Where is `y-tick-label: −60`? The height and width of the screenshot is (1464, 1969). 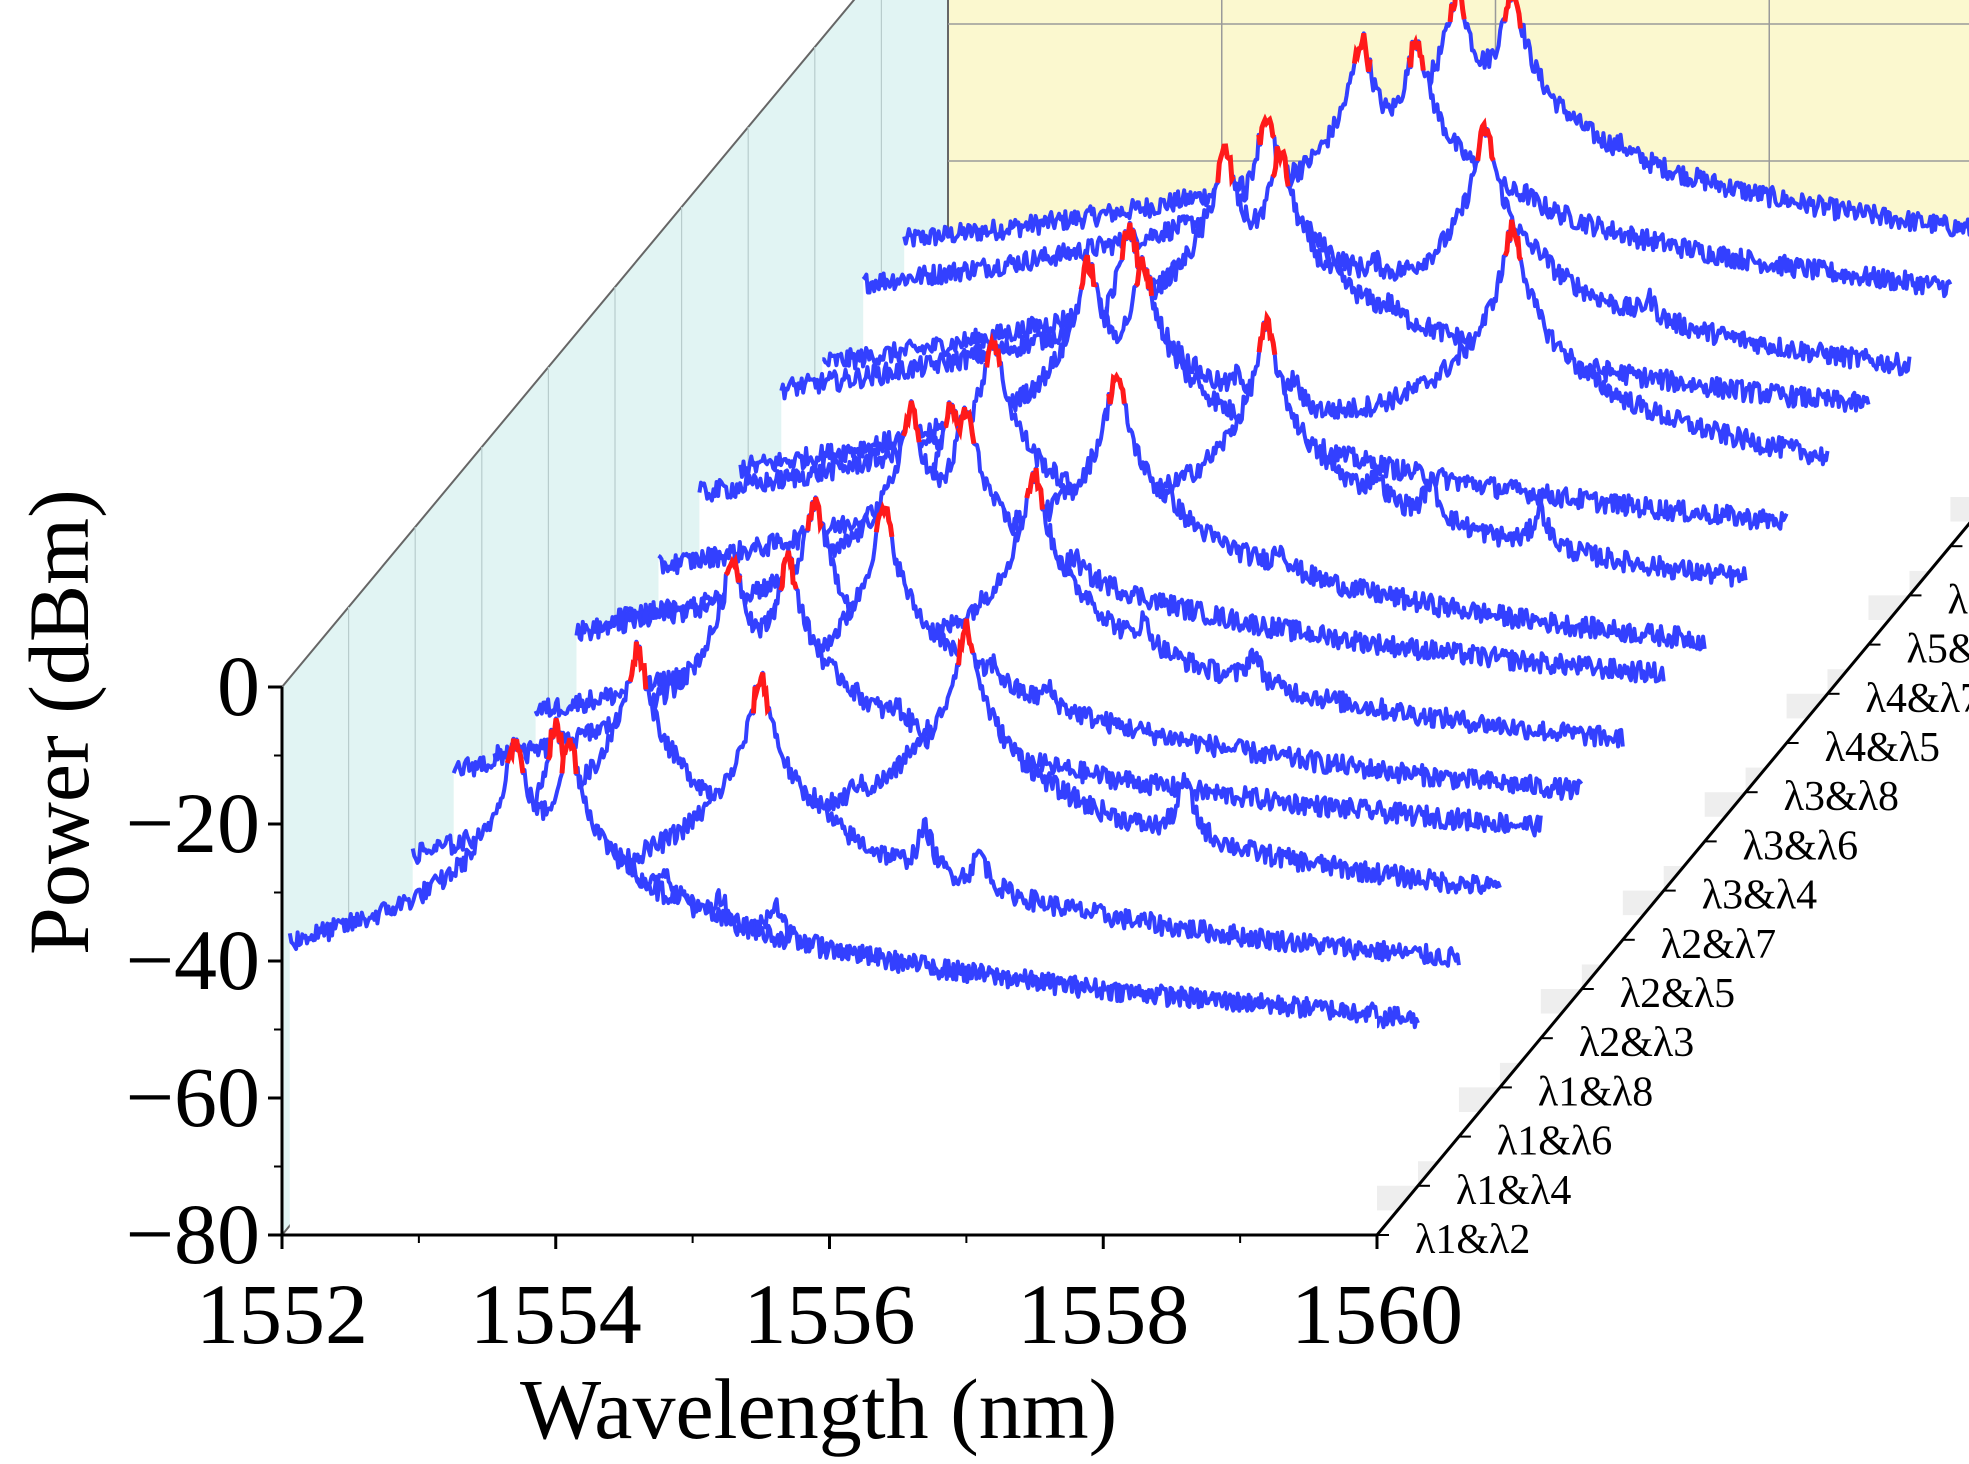 y-tick-label: −60 is located at coordinates (192, 1097).